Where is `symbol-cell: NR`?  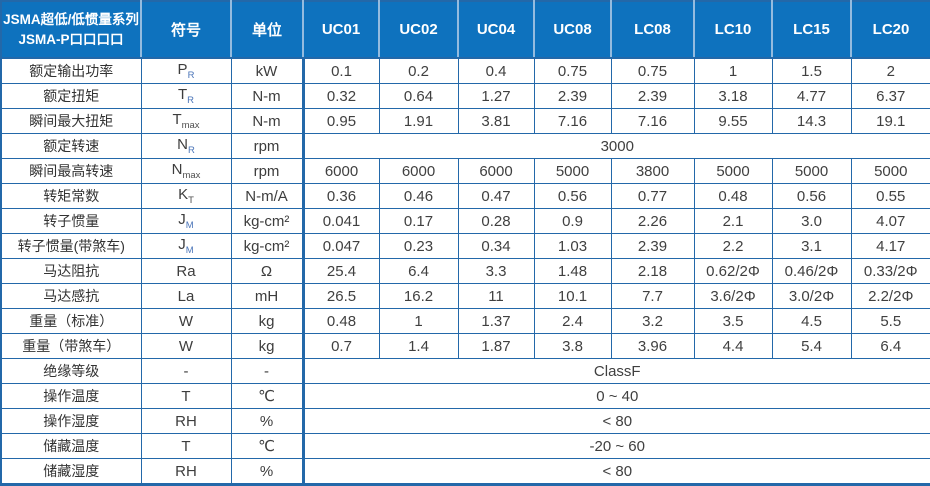
symbol-cell: NR is located at coordinates (186, 146).